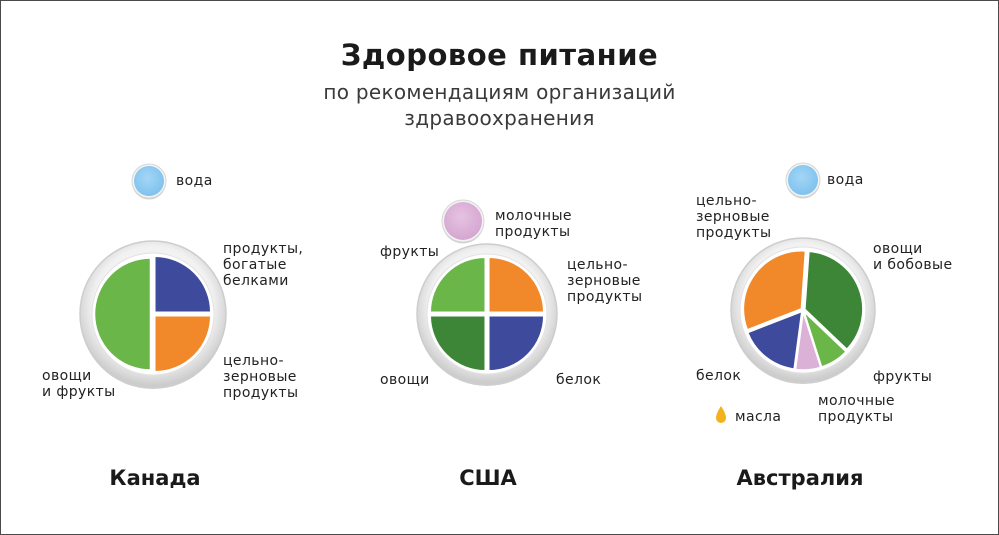 This screenshot has height=535, width=999. Describe the element at coordinates (410, 252) in the screenshot. I see `usa-fruits-label: фрукты` at that location.